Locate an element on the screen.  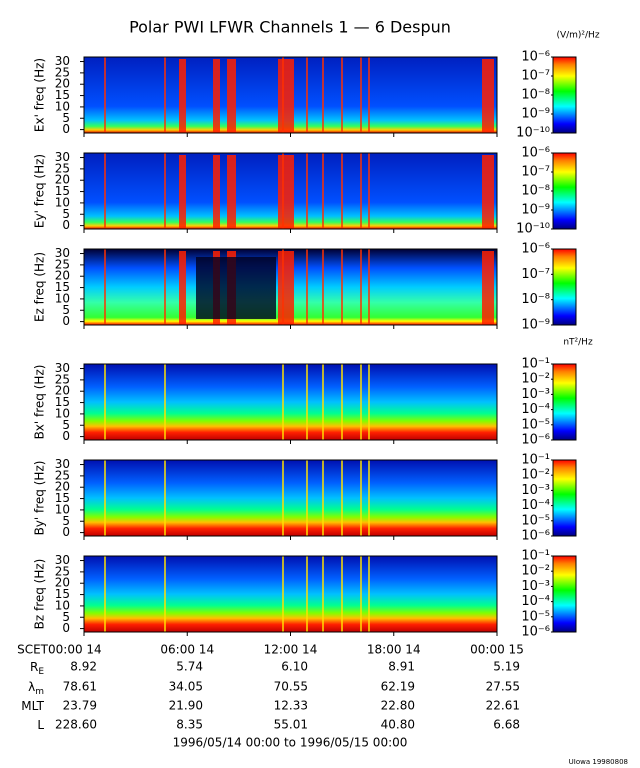
ephemeris-label: L is located at coordinates (40, 725).